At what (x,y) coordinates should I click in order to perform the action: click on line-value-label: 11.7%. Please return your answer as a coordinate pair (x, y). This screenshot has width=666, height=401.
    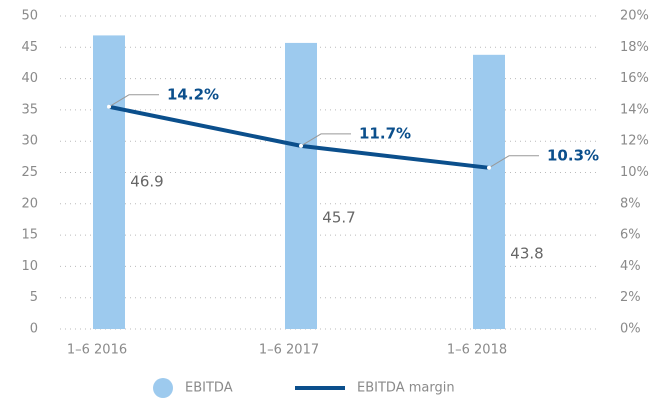
    Looking at the image, I should click on (385, 133).